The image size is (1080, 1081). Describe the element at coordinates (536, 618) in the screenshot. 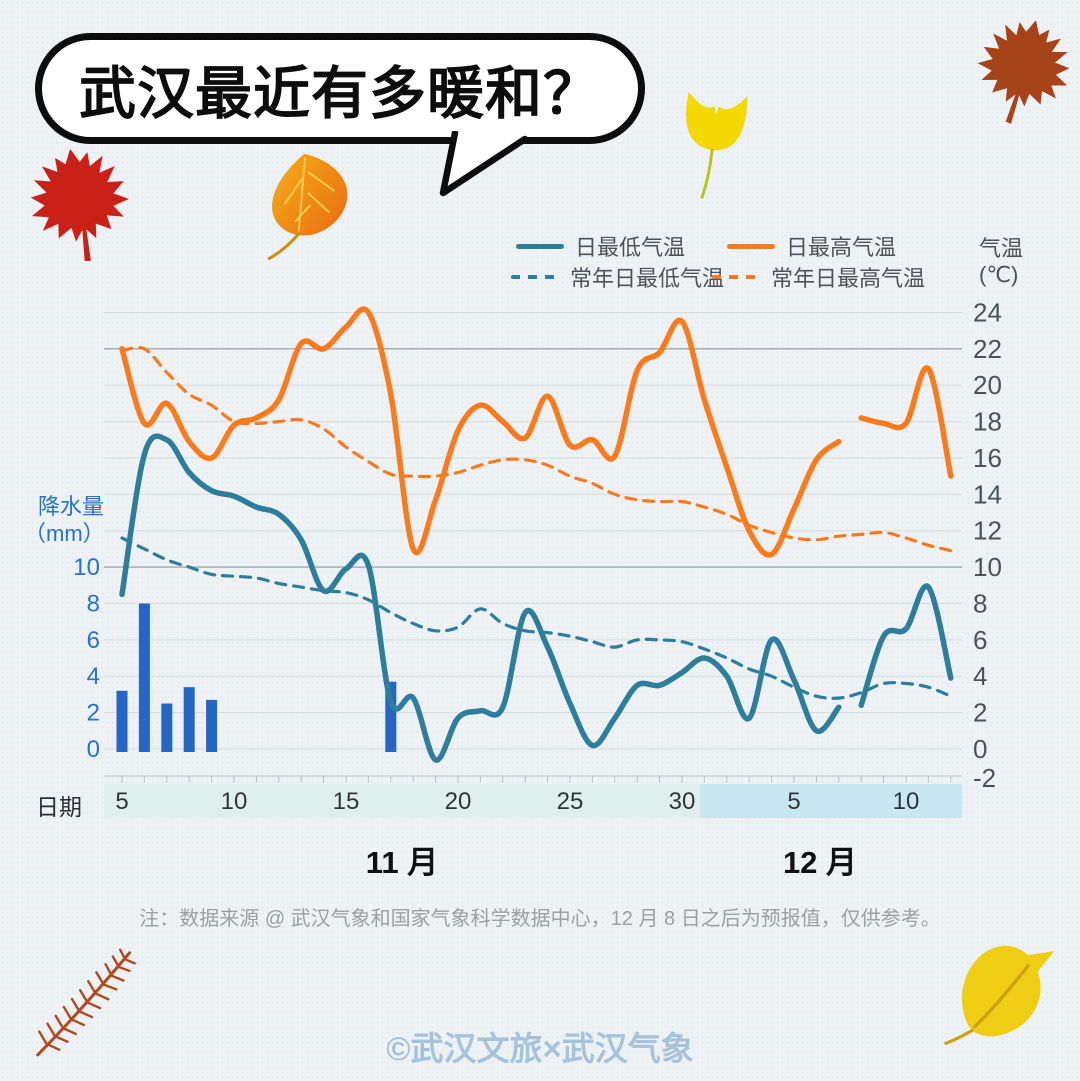

I see `normal-min-line` at that location.